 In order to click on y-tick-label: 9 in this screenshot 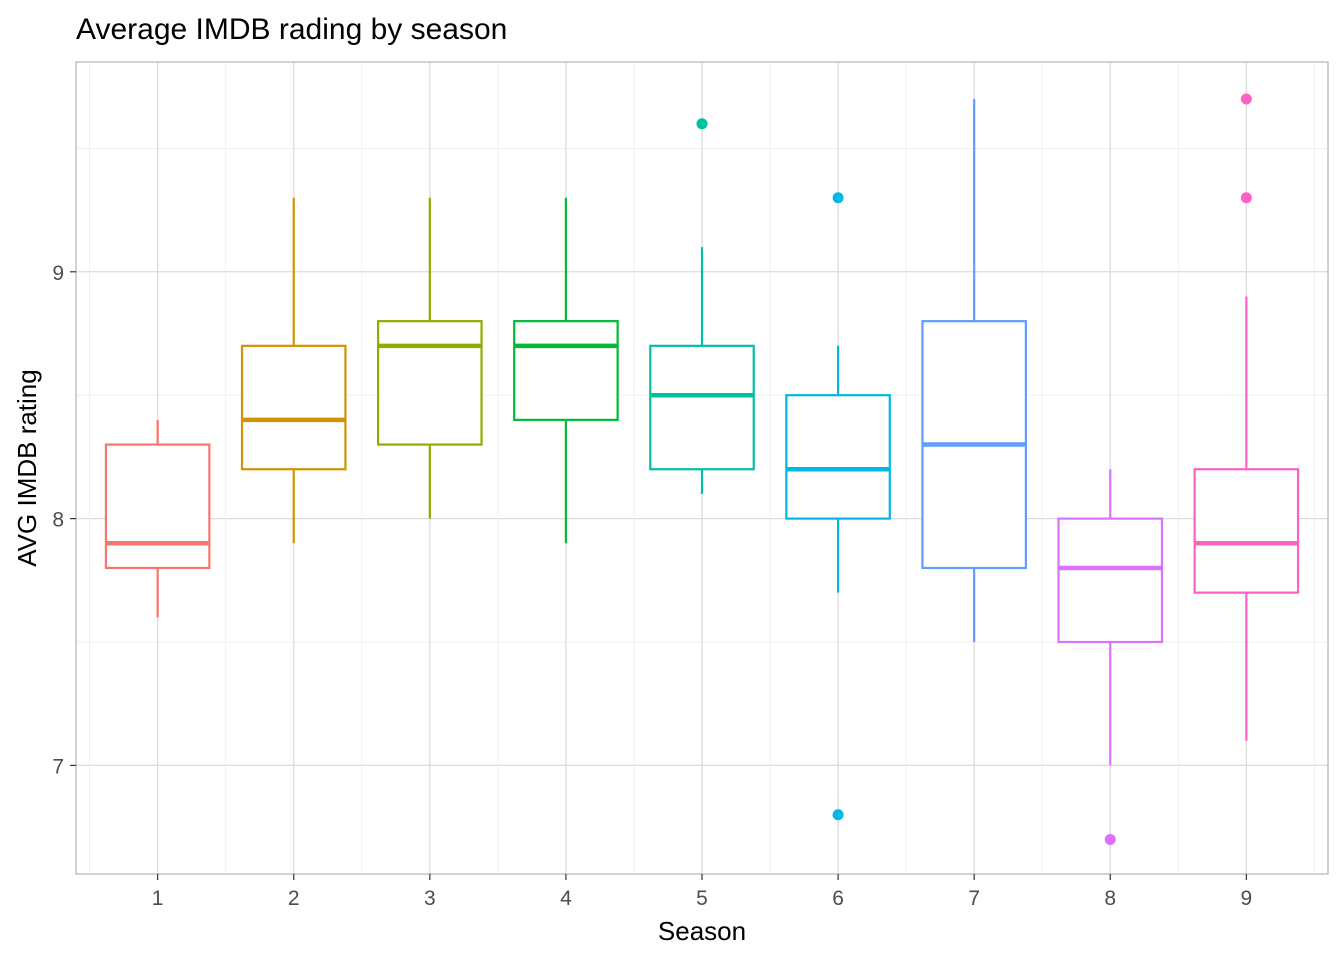, I will do `click(58, 273)`.